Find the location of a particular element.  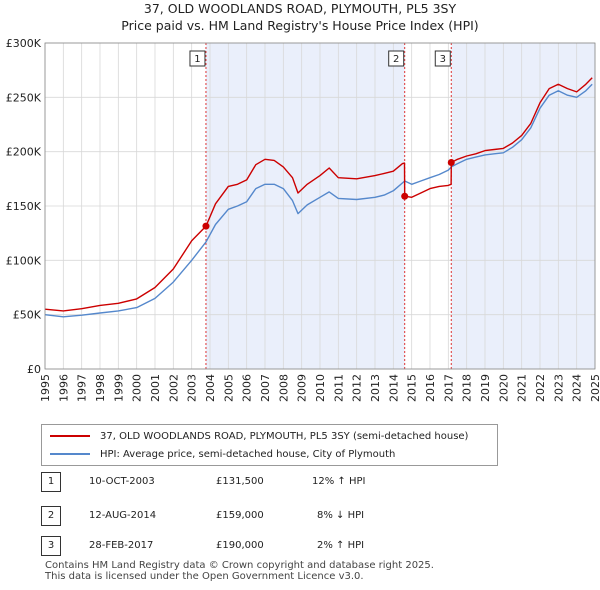

x-tick-label: 1998 is located at coordinates (100, 388).